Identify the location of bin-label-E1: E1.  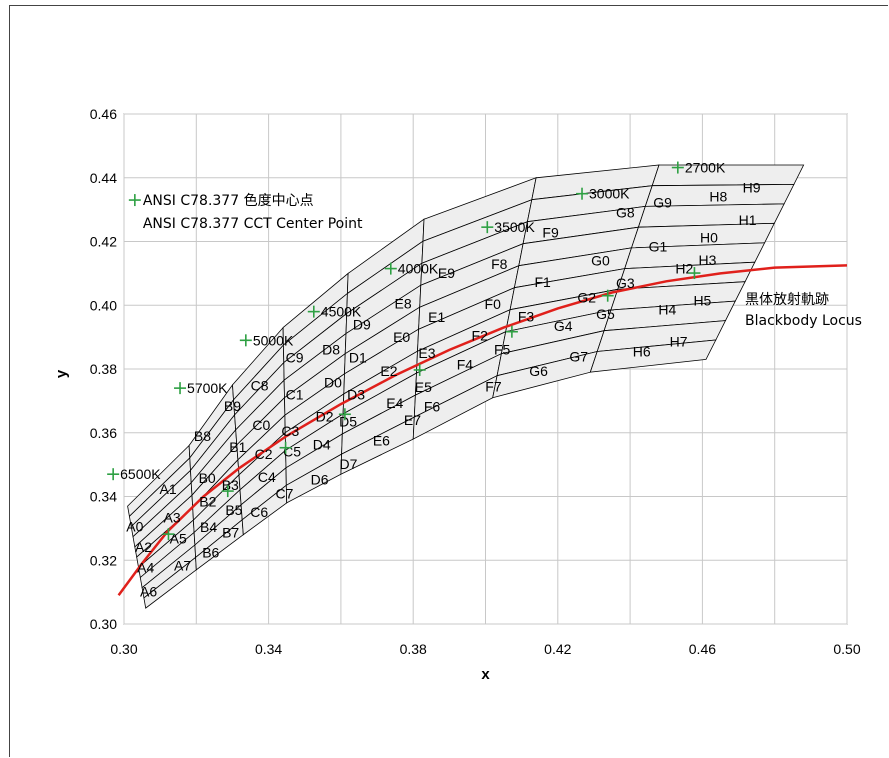
(436, 317).